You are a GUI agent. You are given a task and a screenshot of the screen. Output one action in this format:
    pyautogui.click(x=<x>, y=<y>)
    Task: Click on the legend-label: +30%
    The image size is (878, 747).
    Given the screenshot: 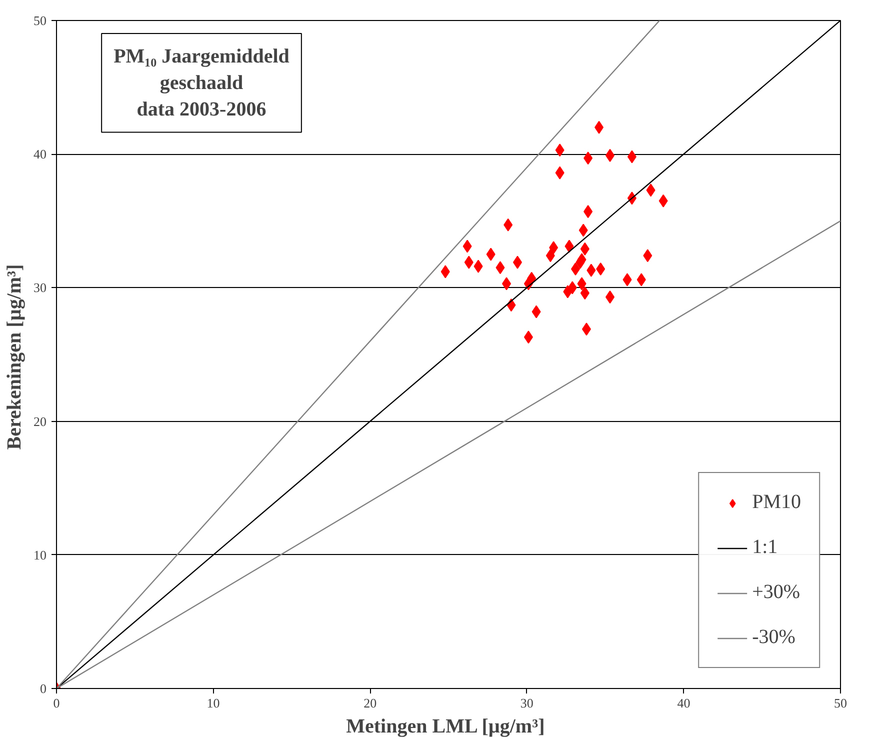 What is the action you would take?
    pyautogui.click(x=776, y=592)
    